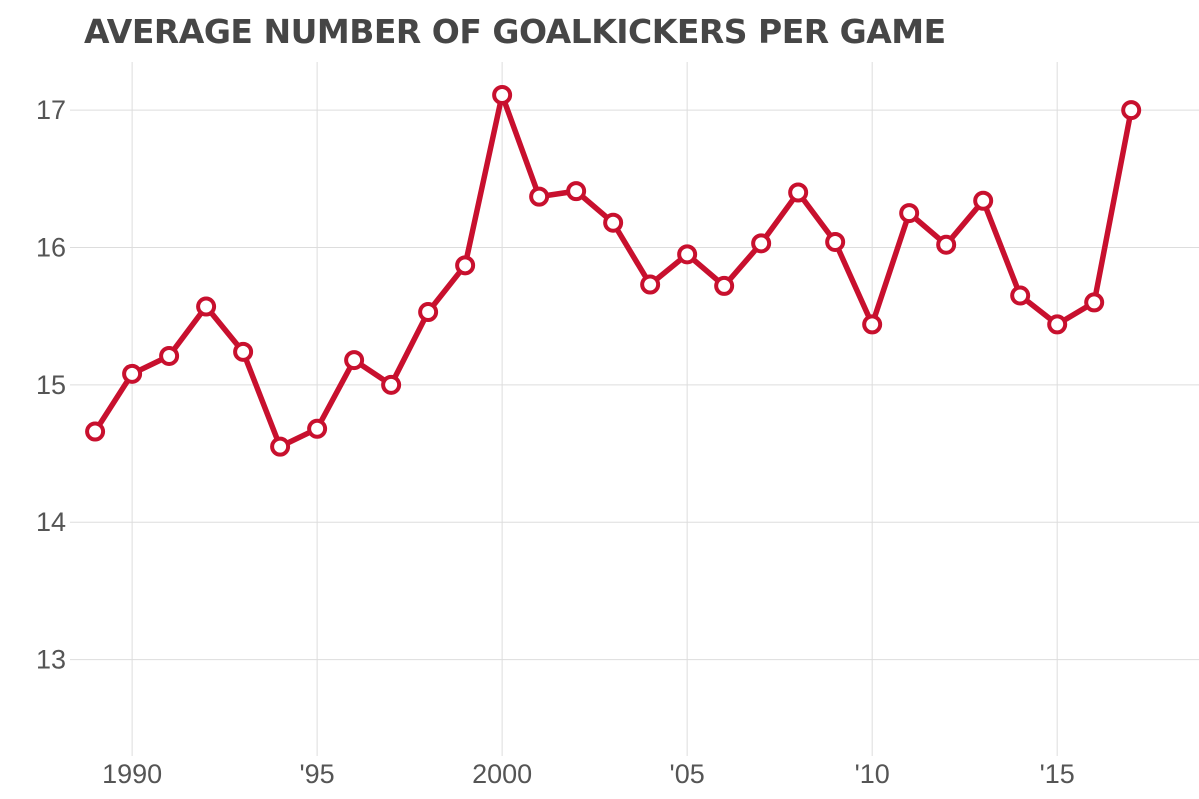 This screenshot has width=1199, height=799. I want to click on x-tick-label: '05, so click(687, 774).